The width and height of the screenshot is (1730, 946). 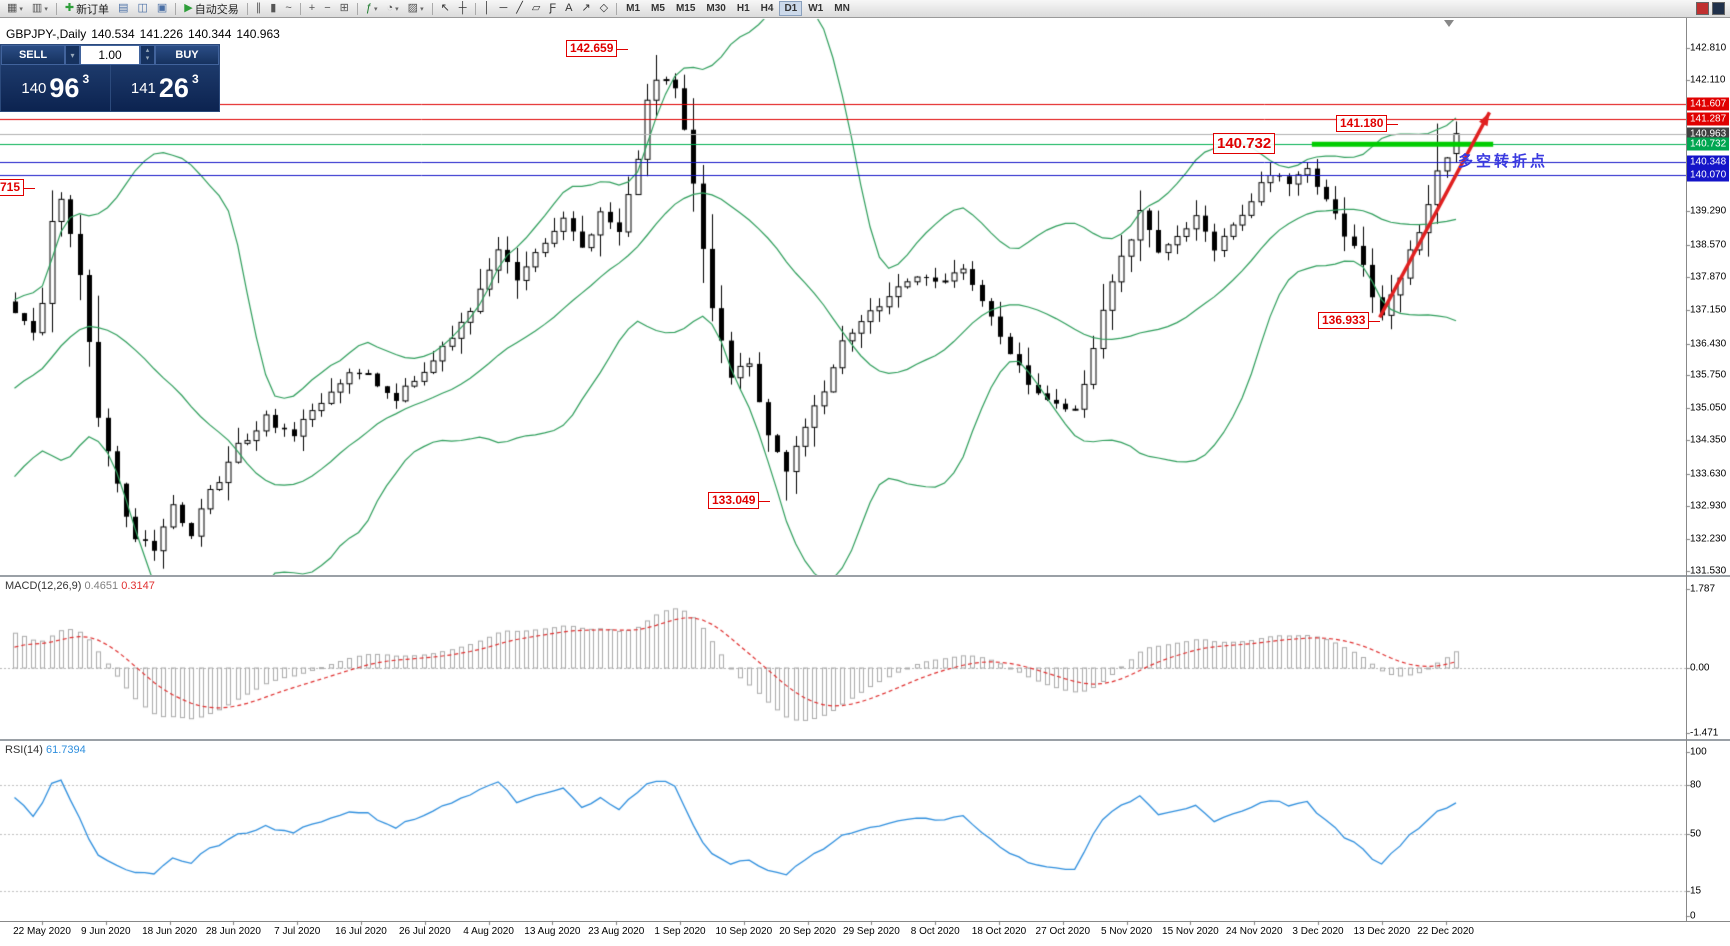 I want to click on indicators-icon: ƒ, so click(x=368, y=8).